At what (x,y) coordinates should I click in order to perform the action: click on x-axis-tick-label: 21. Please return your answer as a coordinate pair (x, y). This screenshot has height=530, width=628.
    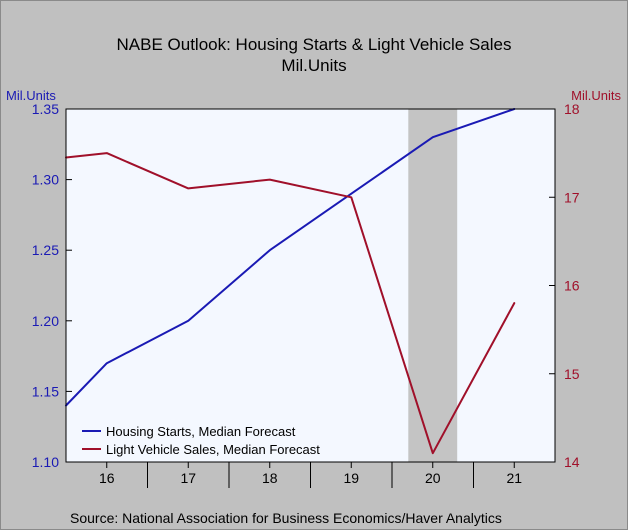
    Looking at the image, I should click on (514, 478).